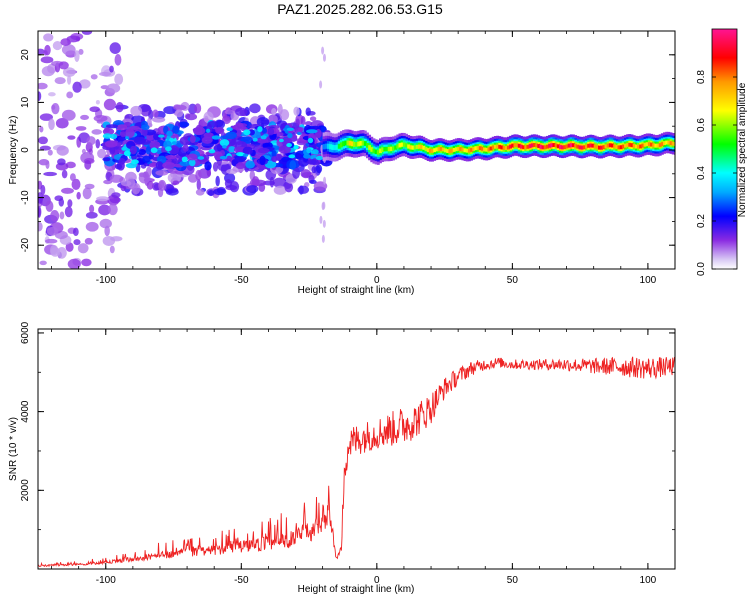  I want to click on colorbar-frame, so click(724, 149).